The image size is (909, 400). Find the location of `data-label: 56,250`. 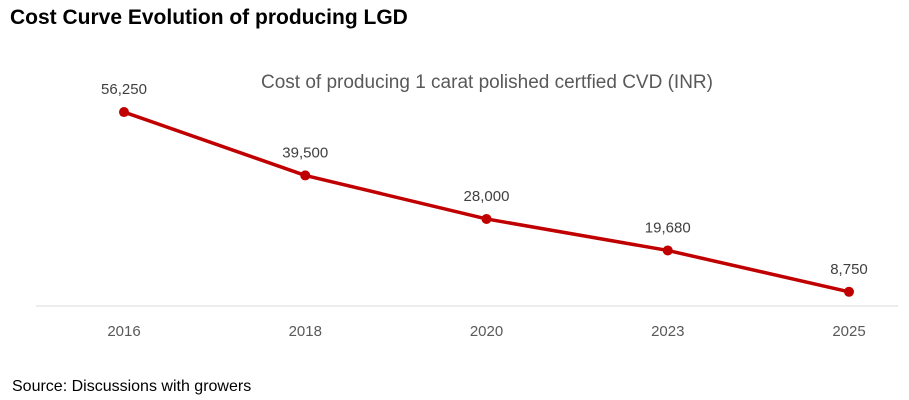

data-label: 56,250 is located at coordinates (124, 89).